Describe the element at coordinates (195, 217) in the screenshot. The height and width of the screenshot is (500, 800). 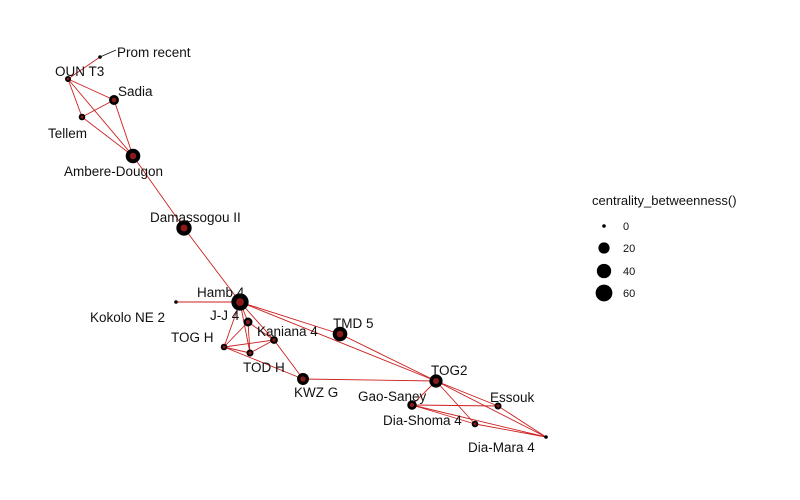
I see `node-label-dama: Damassogou II` at that location.